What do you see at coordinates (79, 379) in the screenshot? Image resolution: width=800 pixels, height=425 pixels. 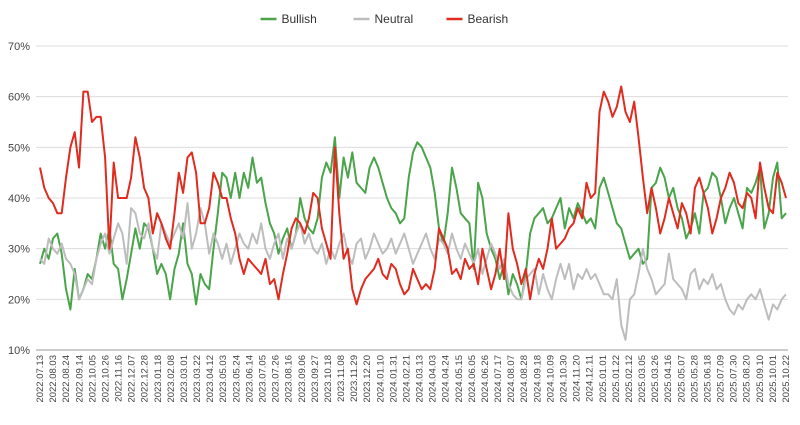 I see `x-tick-label: 2022.09.14` at bounding box center [79, 379].